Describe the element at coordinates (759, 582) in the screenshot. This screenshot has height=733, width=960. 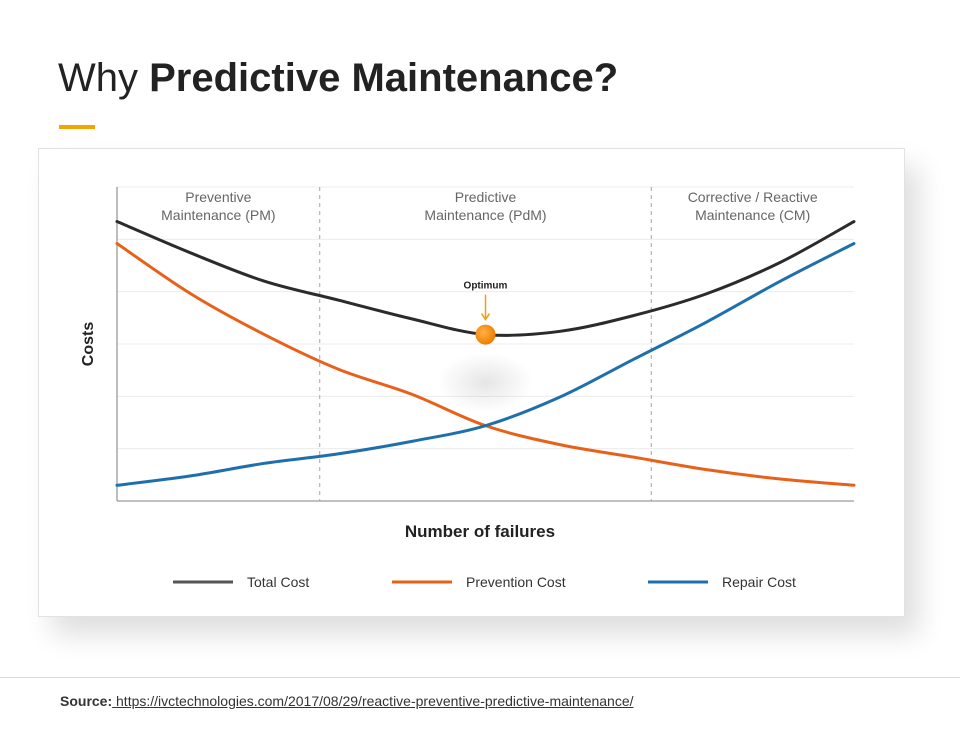
I see `legend-label-repair-cost: Repair Cost` at that location.